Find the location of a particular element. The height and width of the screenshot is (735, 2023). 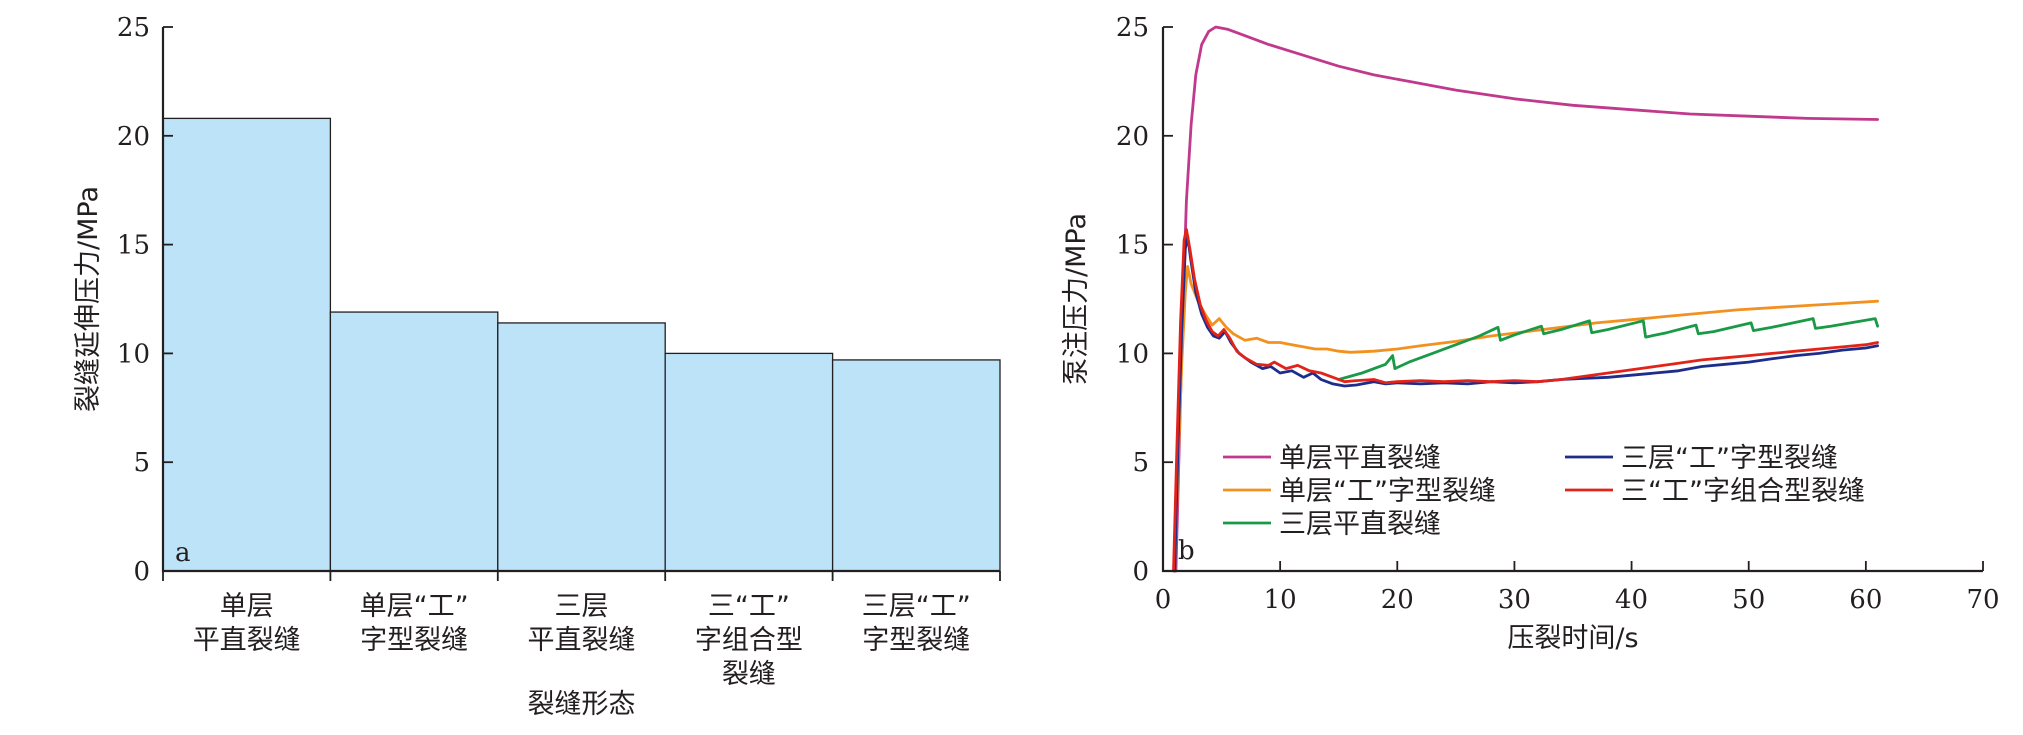

y-tick-labels-b: 0 5 10 15 20 25 is located at coordinates (1132, 300).